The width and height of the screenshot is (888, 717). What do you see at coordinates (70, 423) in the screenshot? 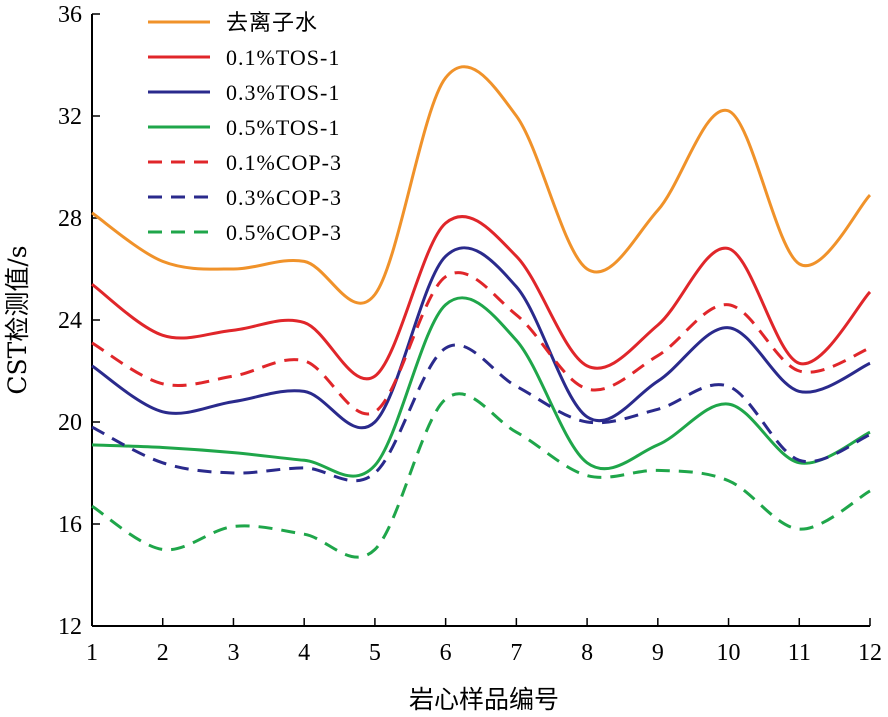
I see `y-tick-label: 20` at bounding box center [70, 423].